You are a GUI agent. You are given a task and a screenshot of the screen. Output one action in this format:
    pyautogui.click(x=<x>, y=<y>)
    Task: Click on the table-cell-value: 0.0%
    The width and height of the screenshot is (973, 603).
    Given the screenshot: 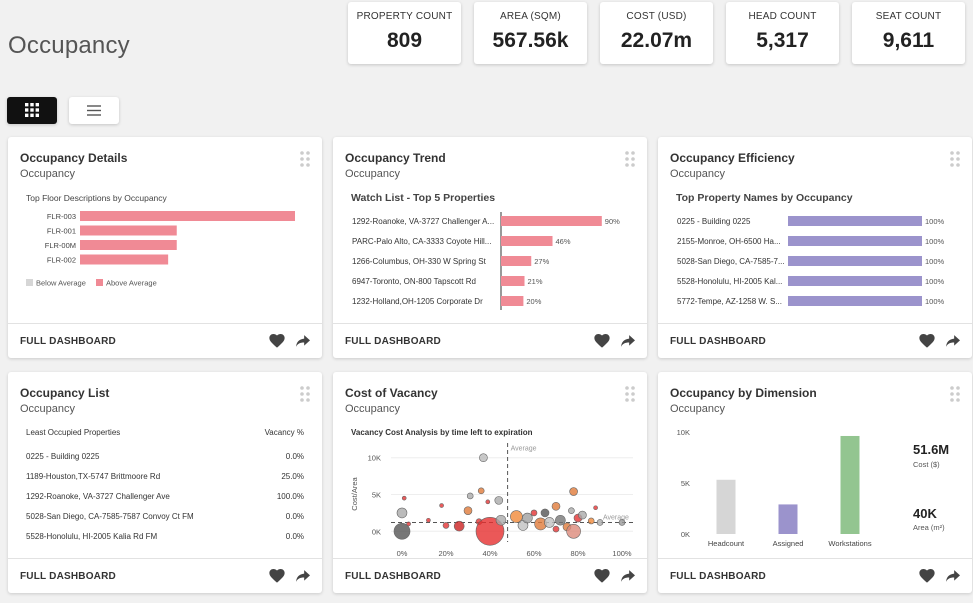 What is the action you would take?
    pyautogui.click(x=294, y=516)
    